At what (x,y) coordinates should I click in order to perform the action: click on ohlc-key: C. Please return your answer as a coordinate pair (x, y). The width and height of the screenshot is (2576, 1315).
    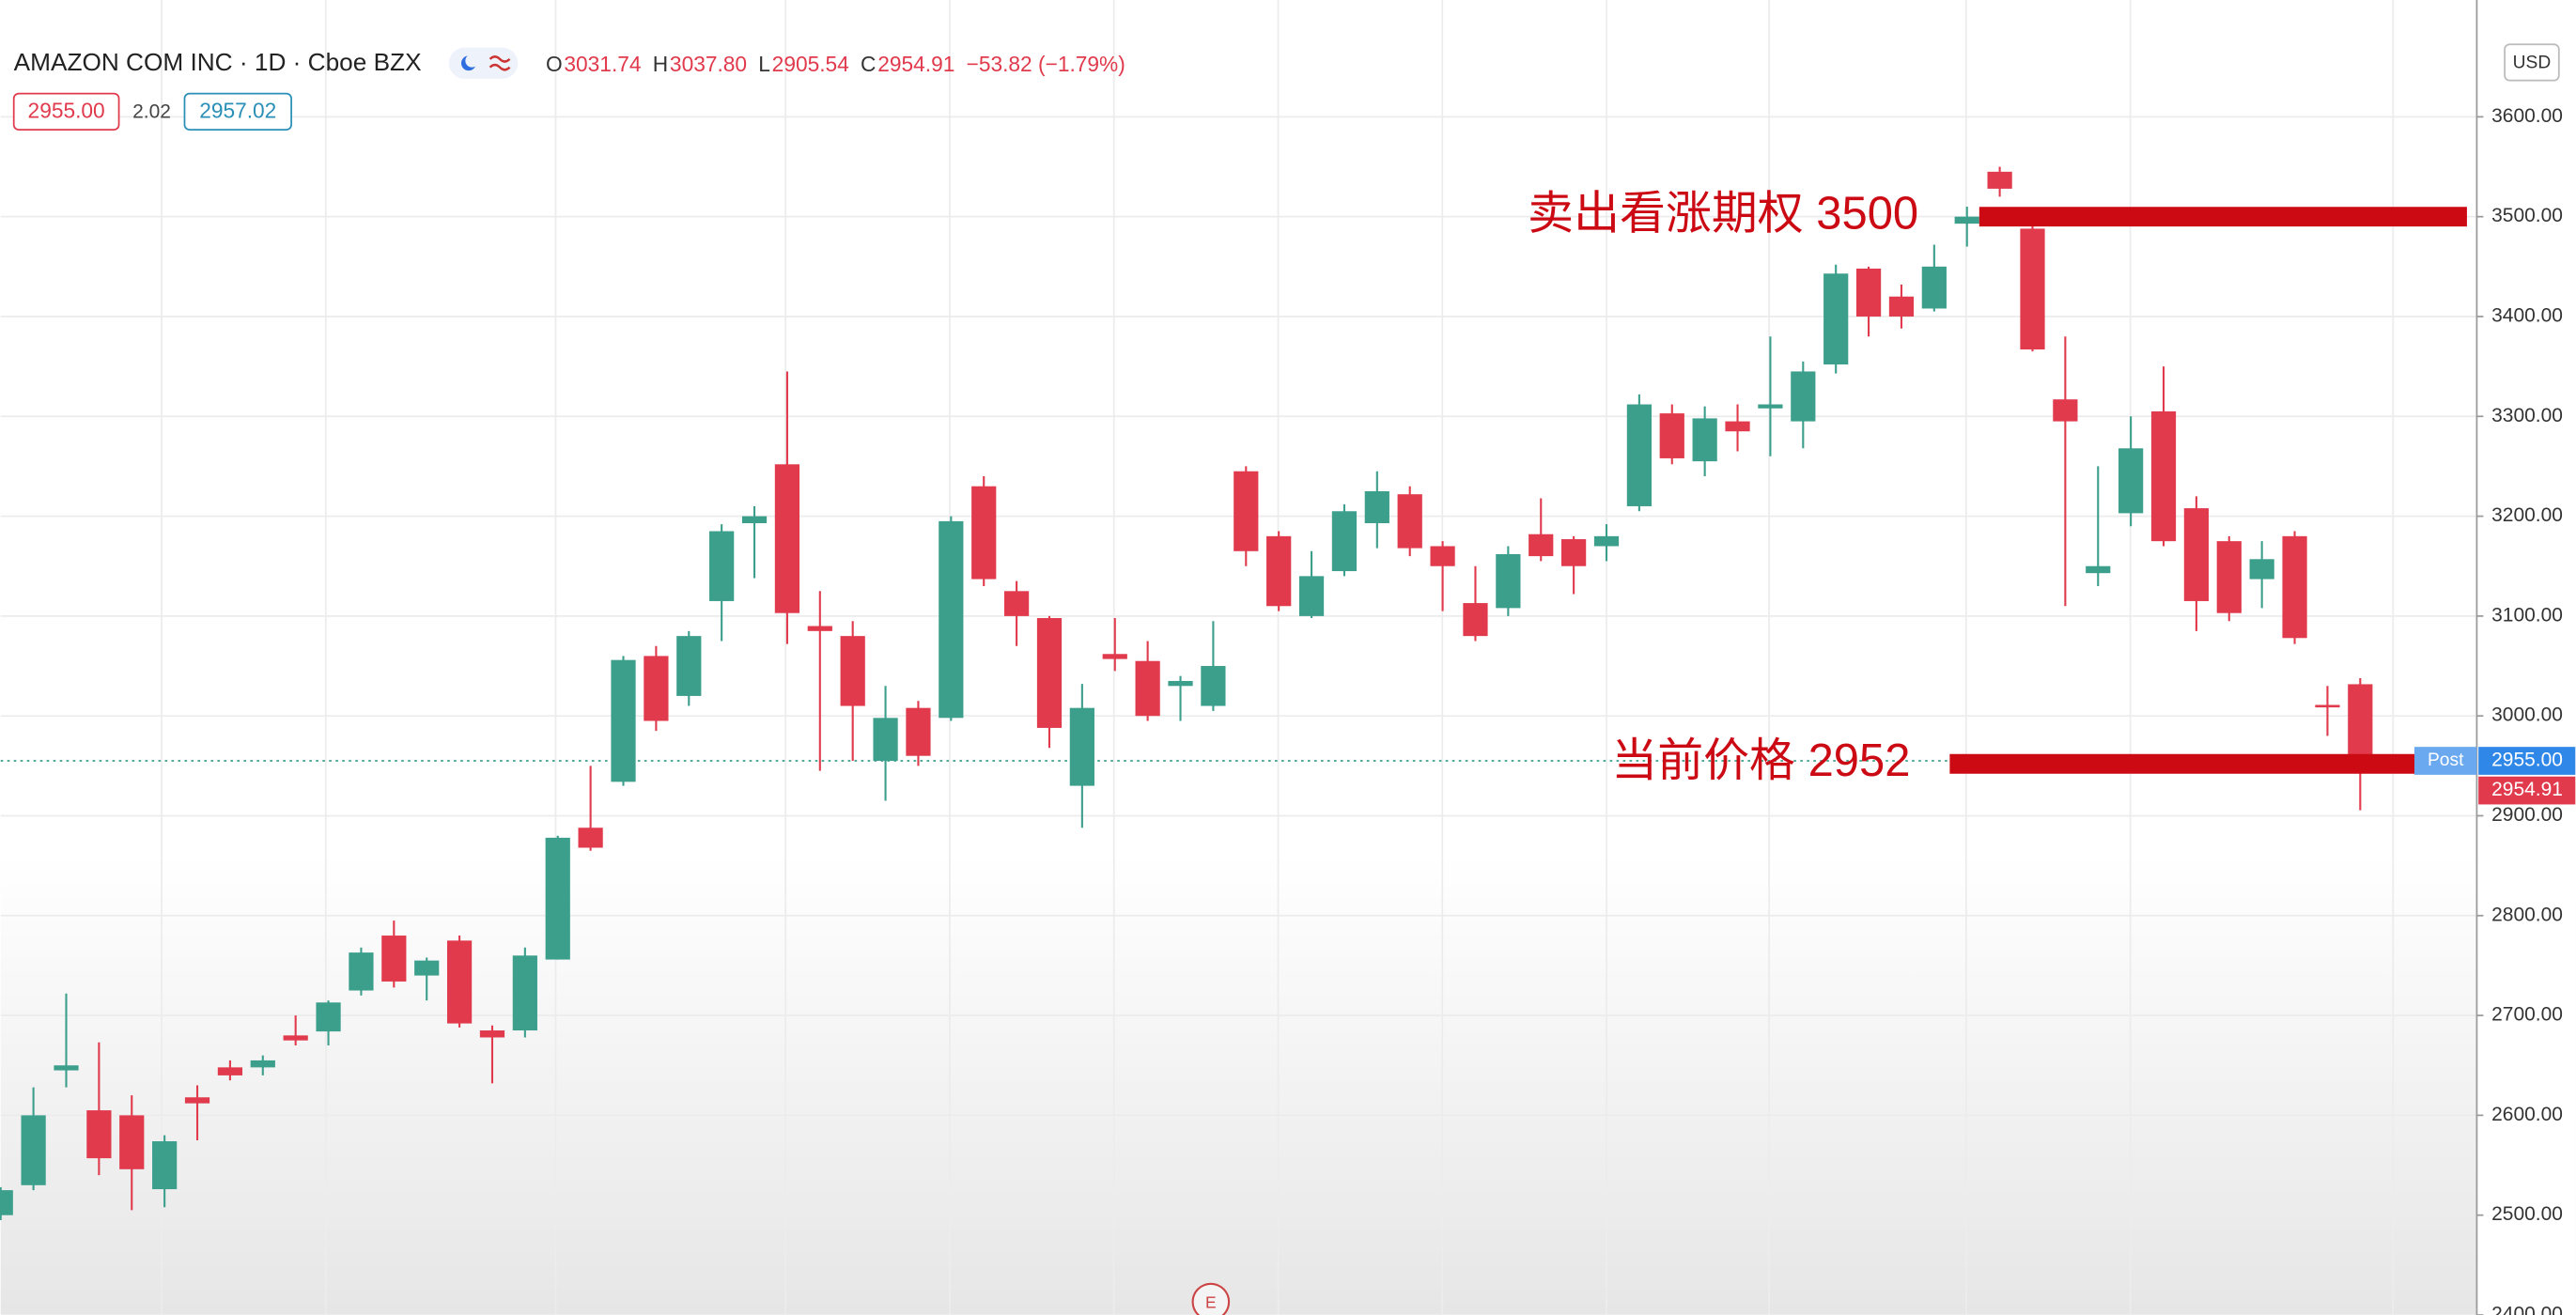
    Looking at the image, I should click on (869, 64).